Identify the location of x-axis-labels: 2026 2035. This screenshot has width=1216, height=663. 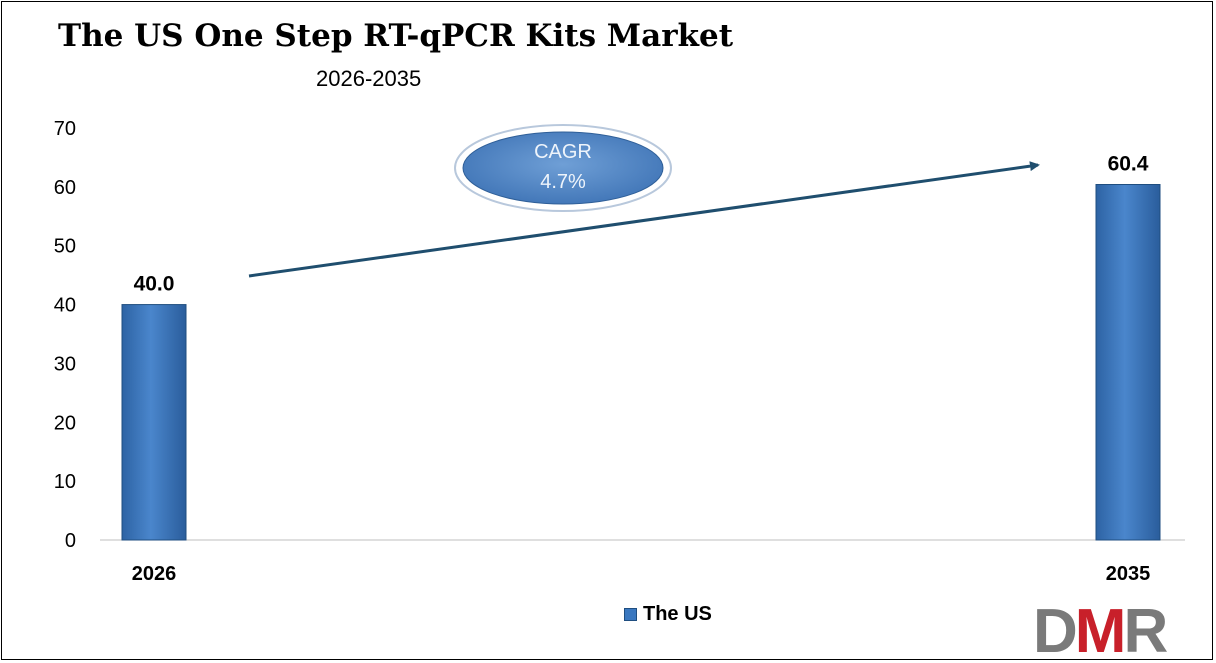
(641, 574).